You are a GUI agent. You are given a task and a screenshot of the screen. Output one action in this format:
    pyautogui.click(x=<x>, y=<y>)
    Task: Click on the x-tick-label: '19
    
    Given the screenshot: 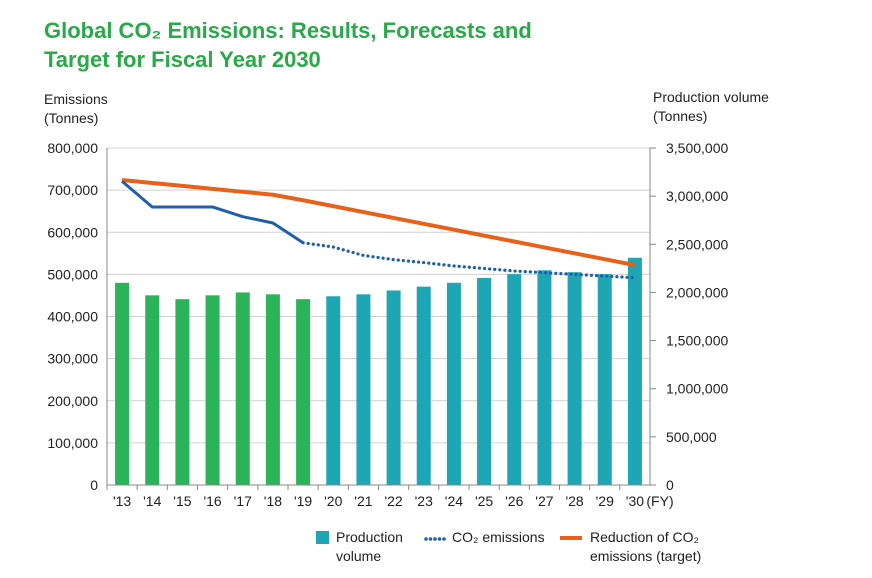 What is the action you would take?
    pyautogui.click(x=303, y=501)
    